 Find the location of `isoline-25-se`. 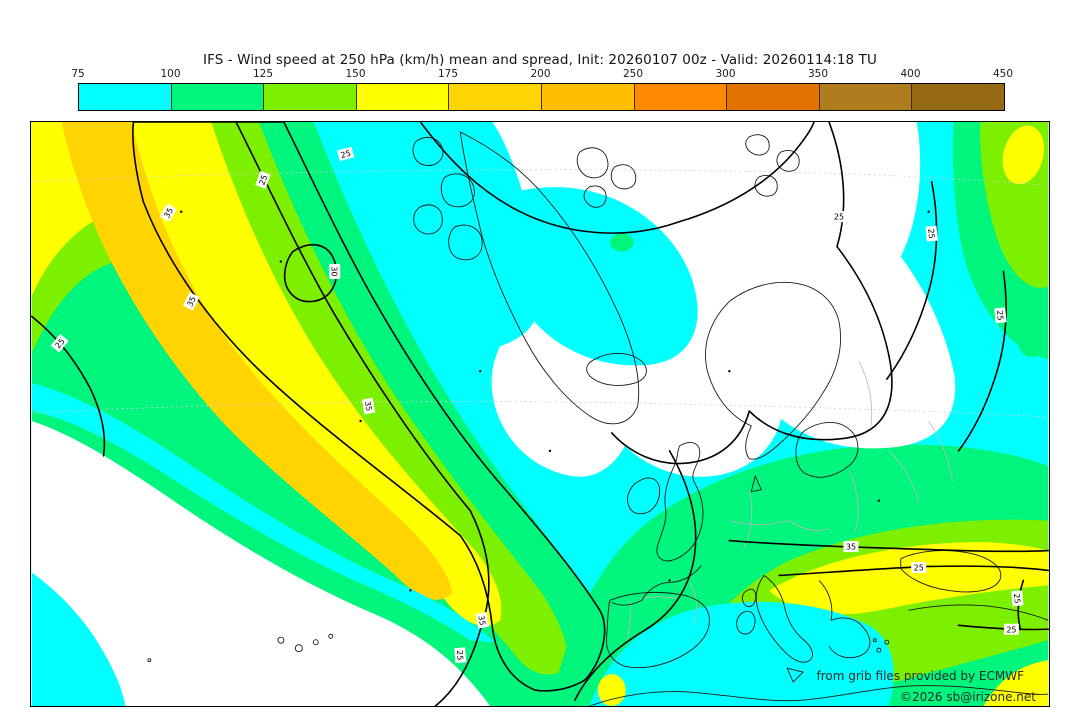

isoline-25-se is located at coordinates (1003, 627).